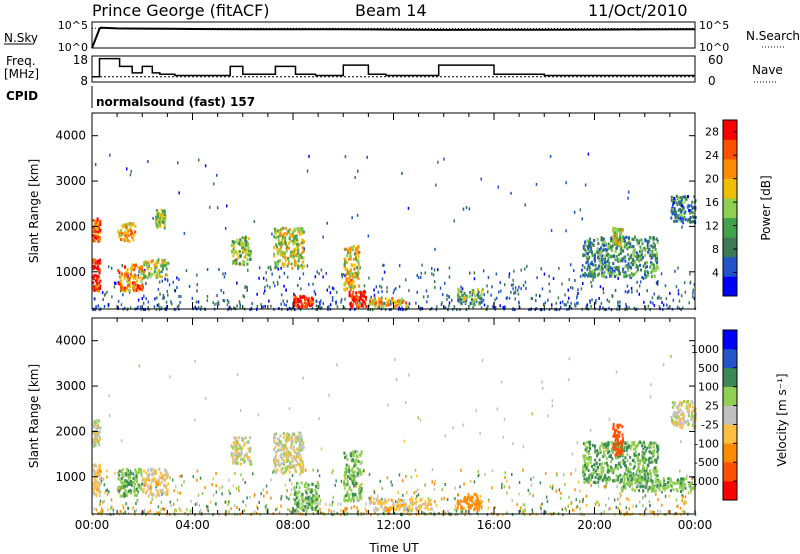  I want to click on freq-label-top: Freq., so click(21, 61).